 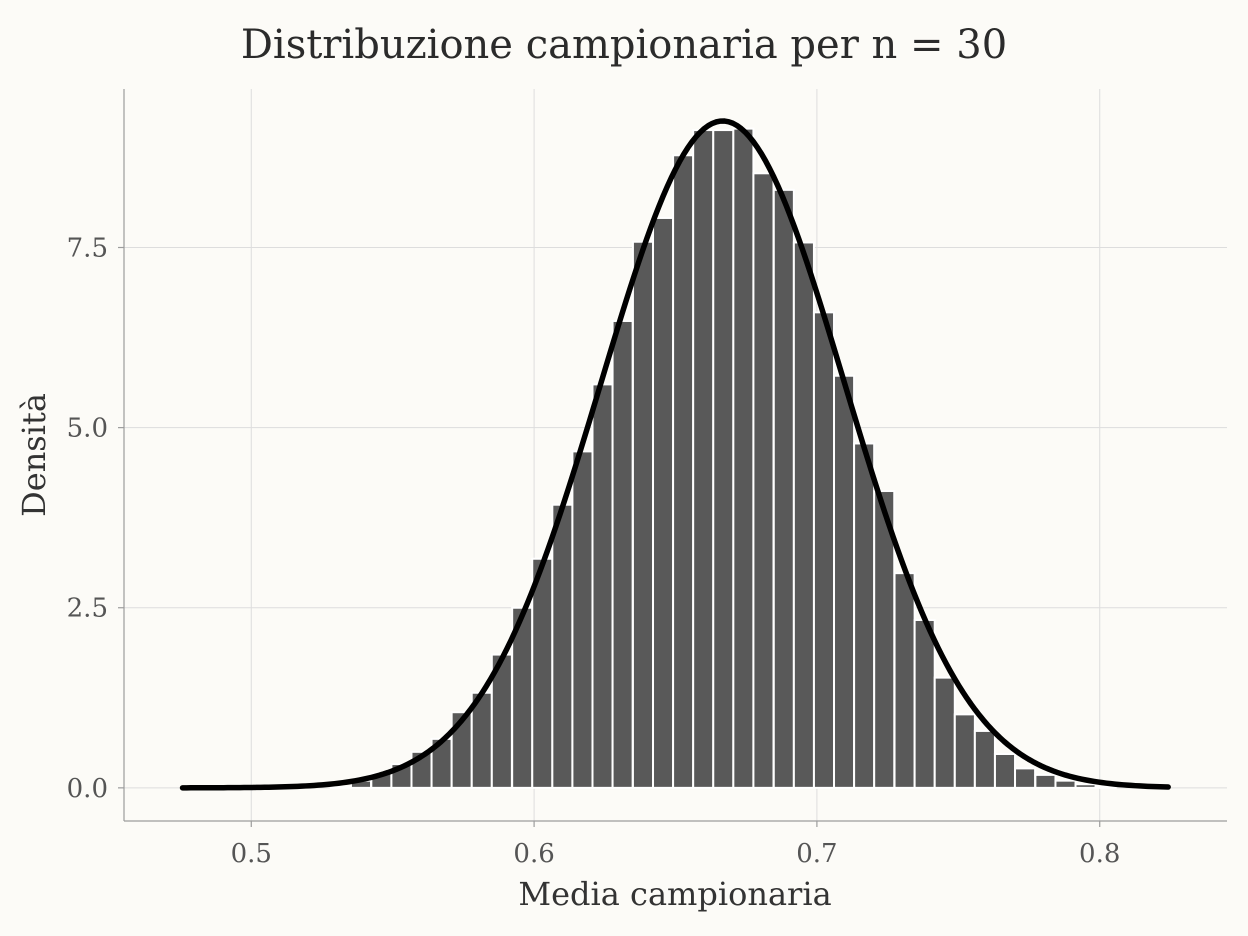 I want to click on y-tick-label-1: 2.5, so click(x=87, y=609).